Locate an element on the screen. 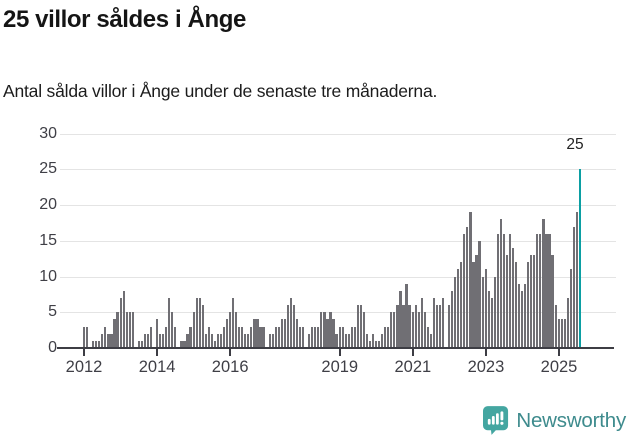  y-axis-label-10: 10 is located at coordinates (48, 276).